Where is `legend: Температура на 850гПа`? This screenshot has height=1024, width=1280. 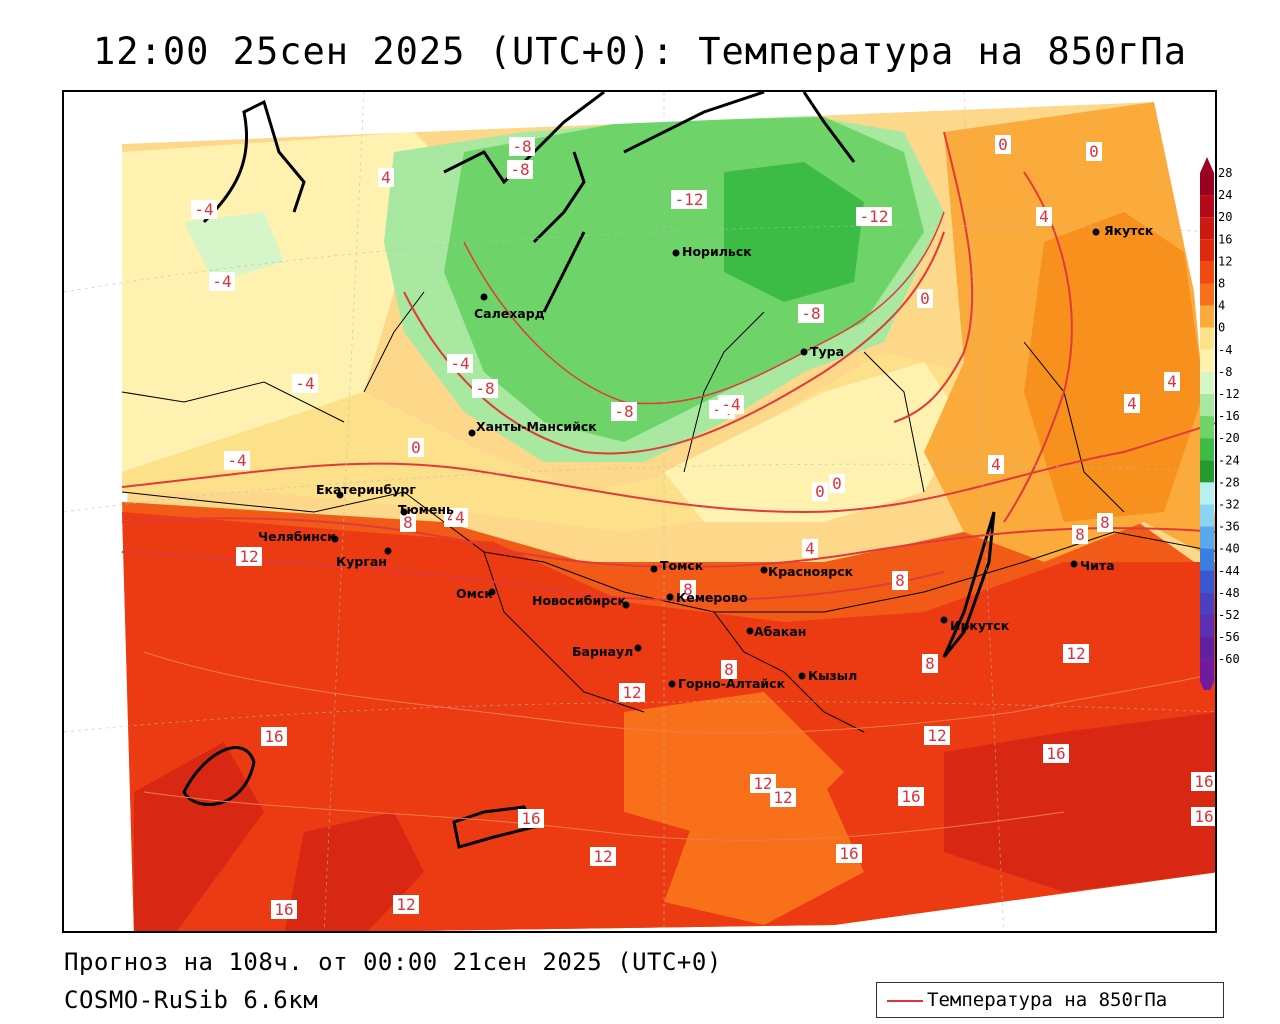
legend: Температура на 850гПа is located at coordinates (1050, 1000).